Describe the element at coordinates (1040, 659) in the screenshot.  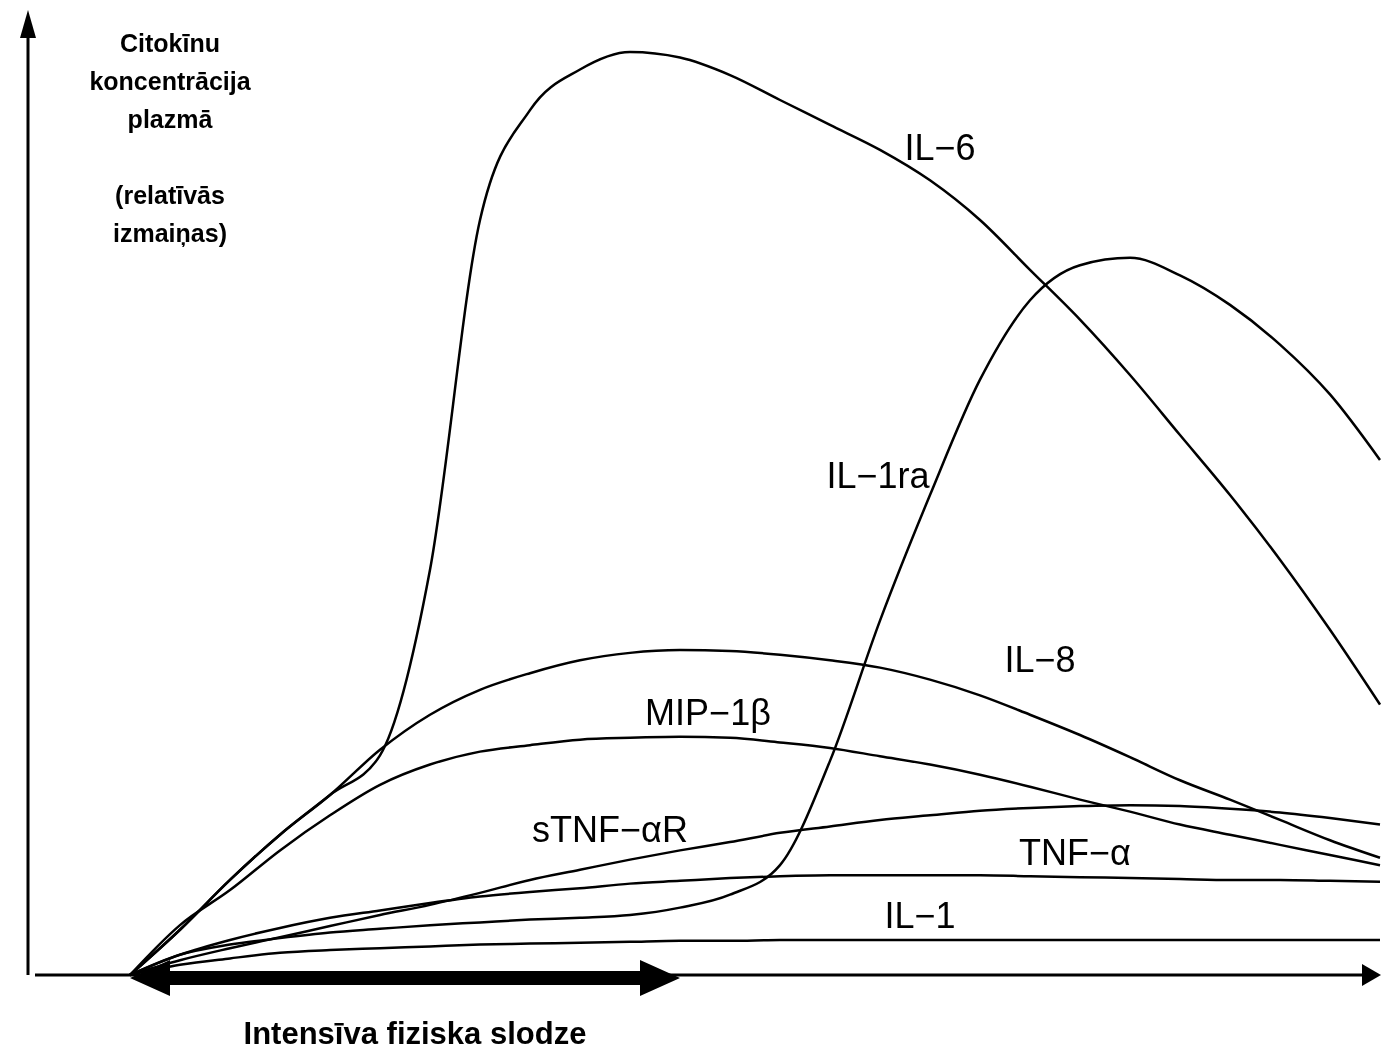
I see `series-label: IL−8` at that location.